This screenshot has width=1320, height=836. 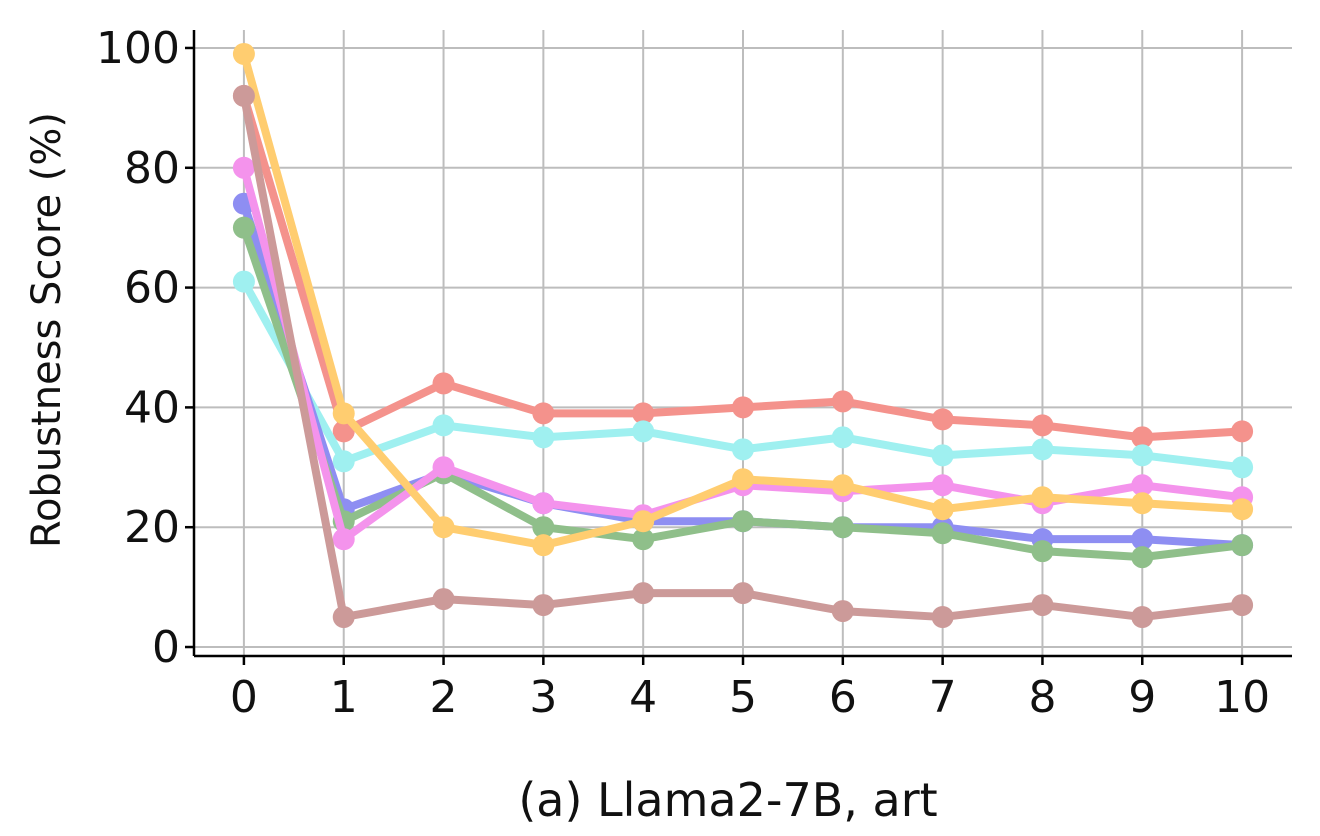 What do you see at coordinates (152, 527) in the screenshot?
I see `y-tick-label-1: 20` at bounding box center [152, 527].